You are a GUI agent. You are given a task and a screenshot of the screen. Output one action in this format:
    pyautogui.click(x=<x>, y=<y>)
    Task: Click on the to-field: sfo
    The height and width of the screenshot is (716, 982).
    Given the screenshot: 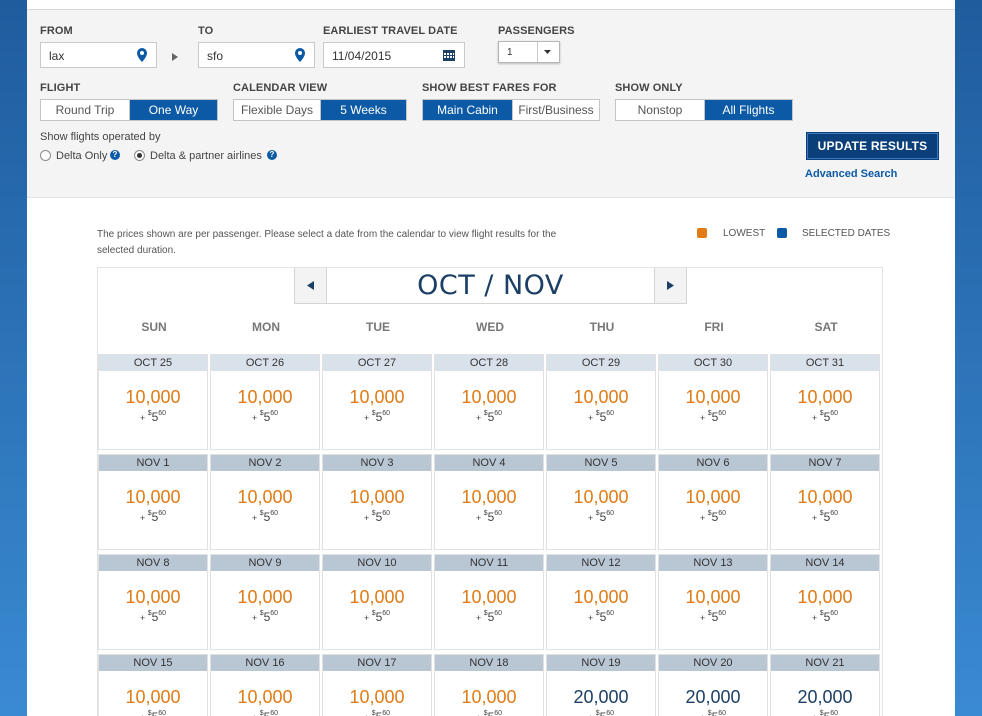 What is the action you would take?
    pyautogui.click(x=256, y=55)
    